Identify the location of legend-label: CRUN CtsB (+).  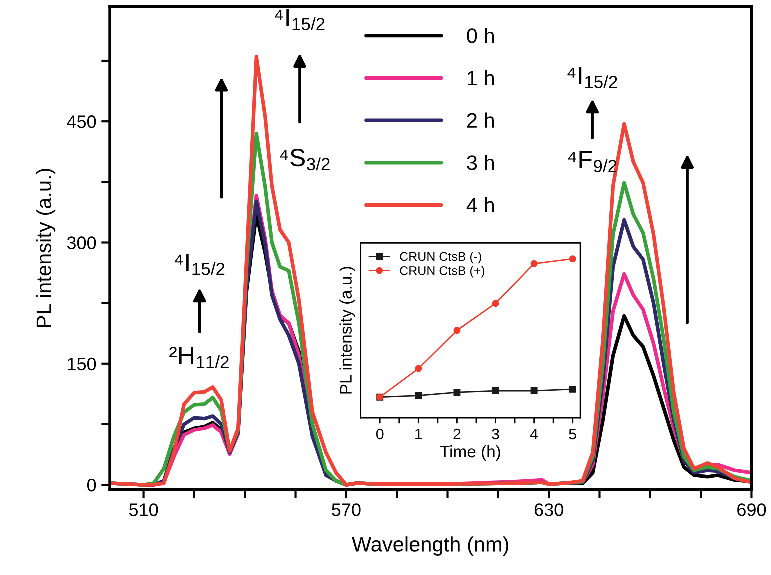
(442, 272).